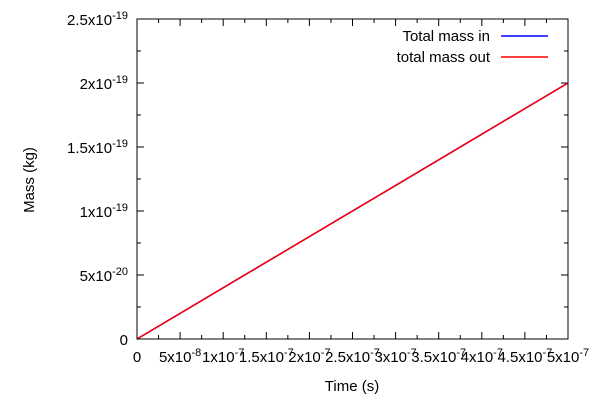 This screenshot has height=400, width=600. I want to click on x-tick-label-base: 0, so click(137, 357).